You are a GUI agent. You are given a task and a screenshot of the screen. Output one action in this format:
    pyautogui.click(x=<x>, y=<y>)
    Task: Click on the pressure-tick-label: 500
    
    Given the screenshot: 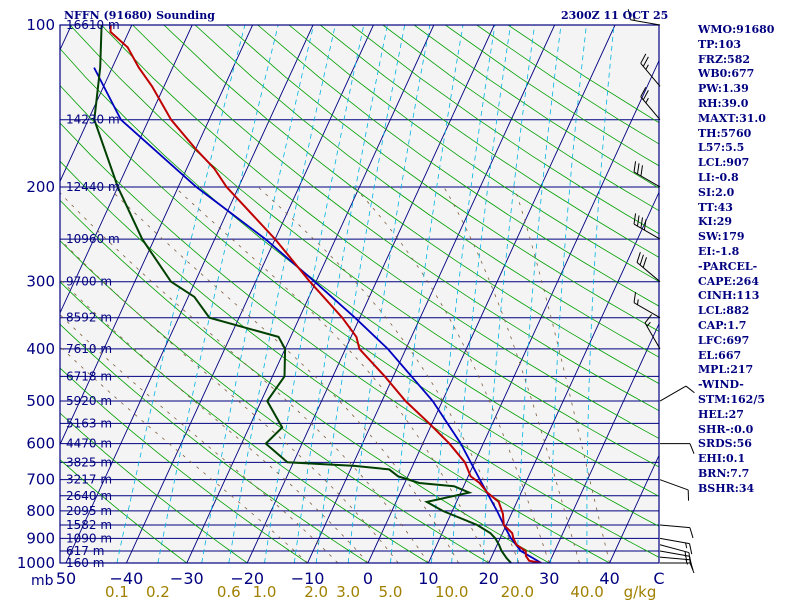 What is the action you would take?
    pyautogui.click(x=40, y=401)
    